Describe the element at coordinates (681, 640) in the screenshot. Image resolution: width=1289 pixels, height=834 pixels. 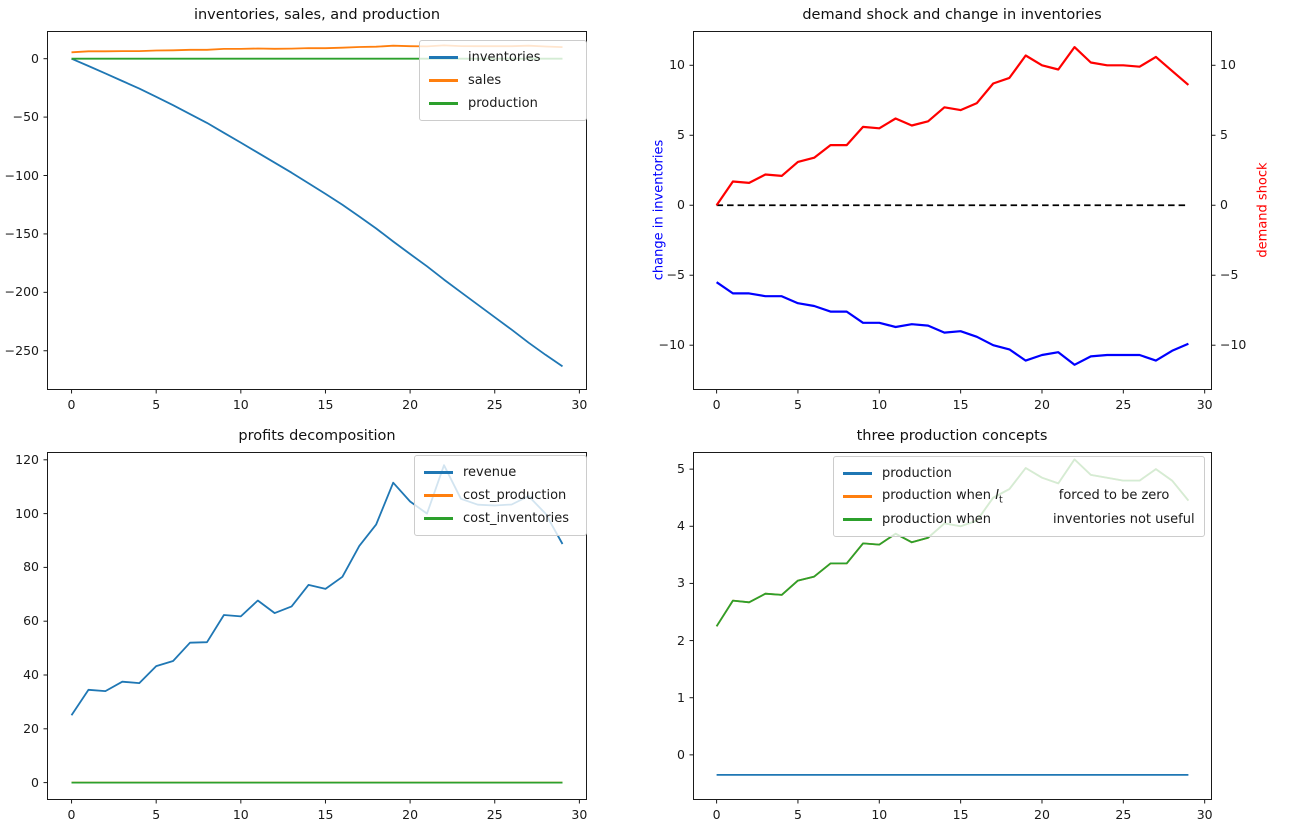
I see `y-tick-label: 2` at that location.